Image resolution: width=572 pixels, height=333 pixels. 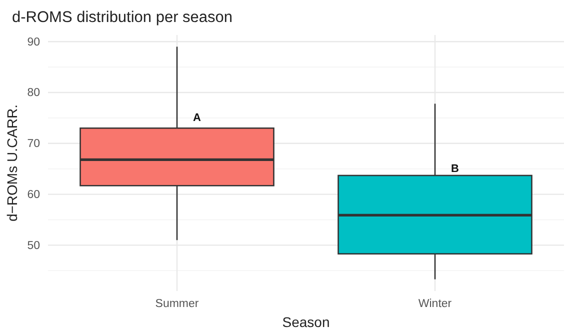 What do you see at coordinates (122, 17) in the screenshot?
I see `chart-title: d-ROMS distribution per season` at bounding box center [122, 17].